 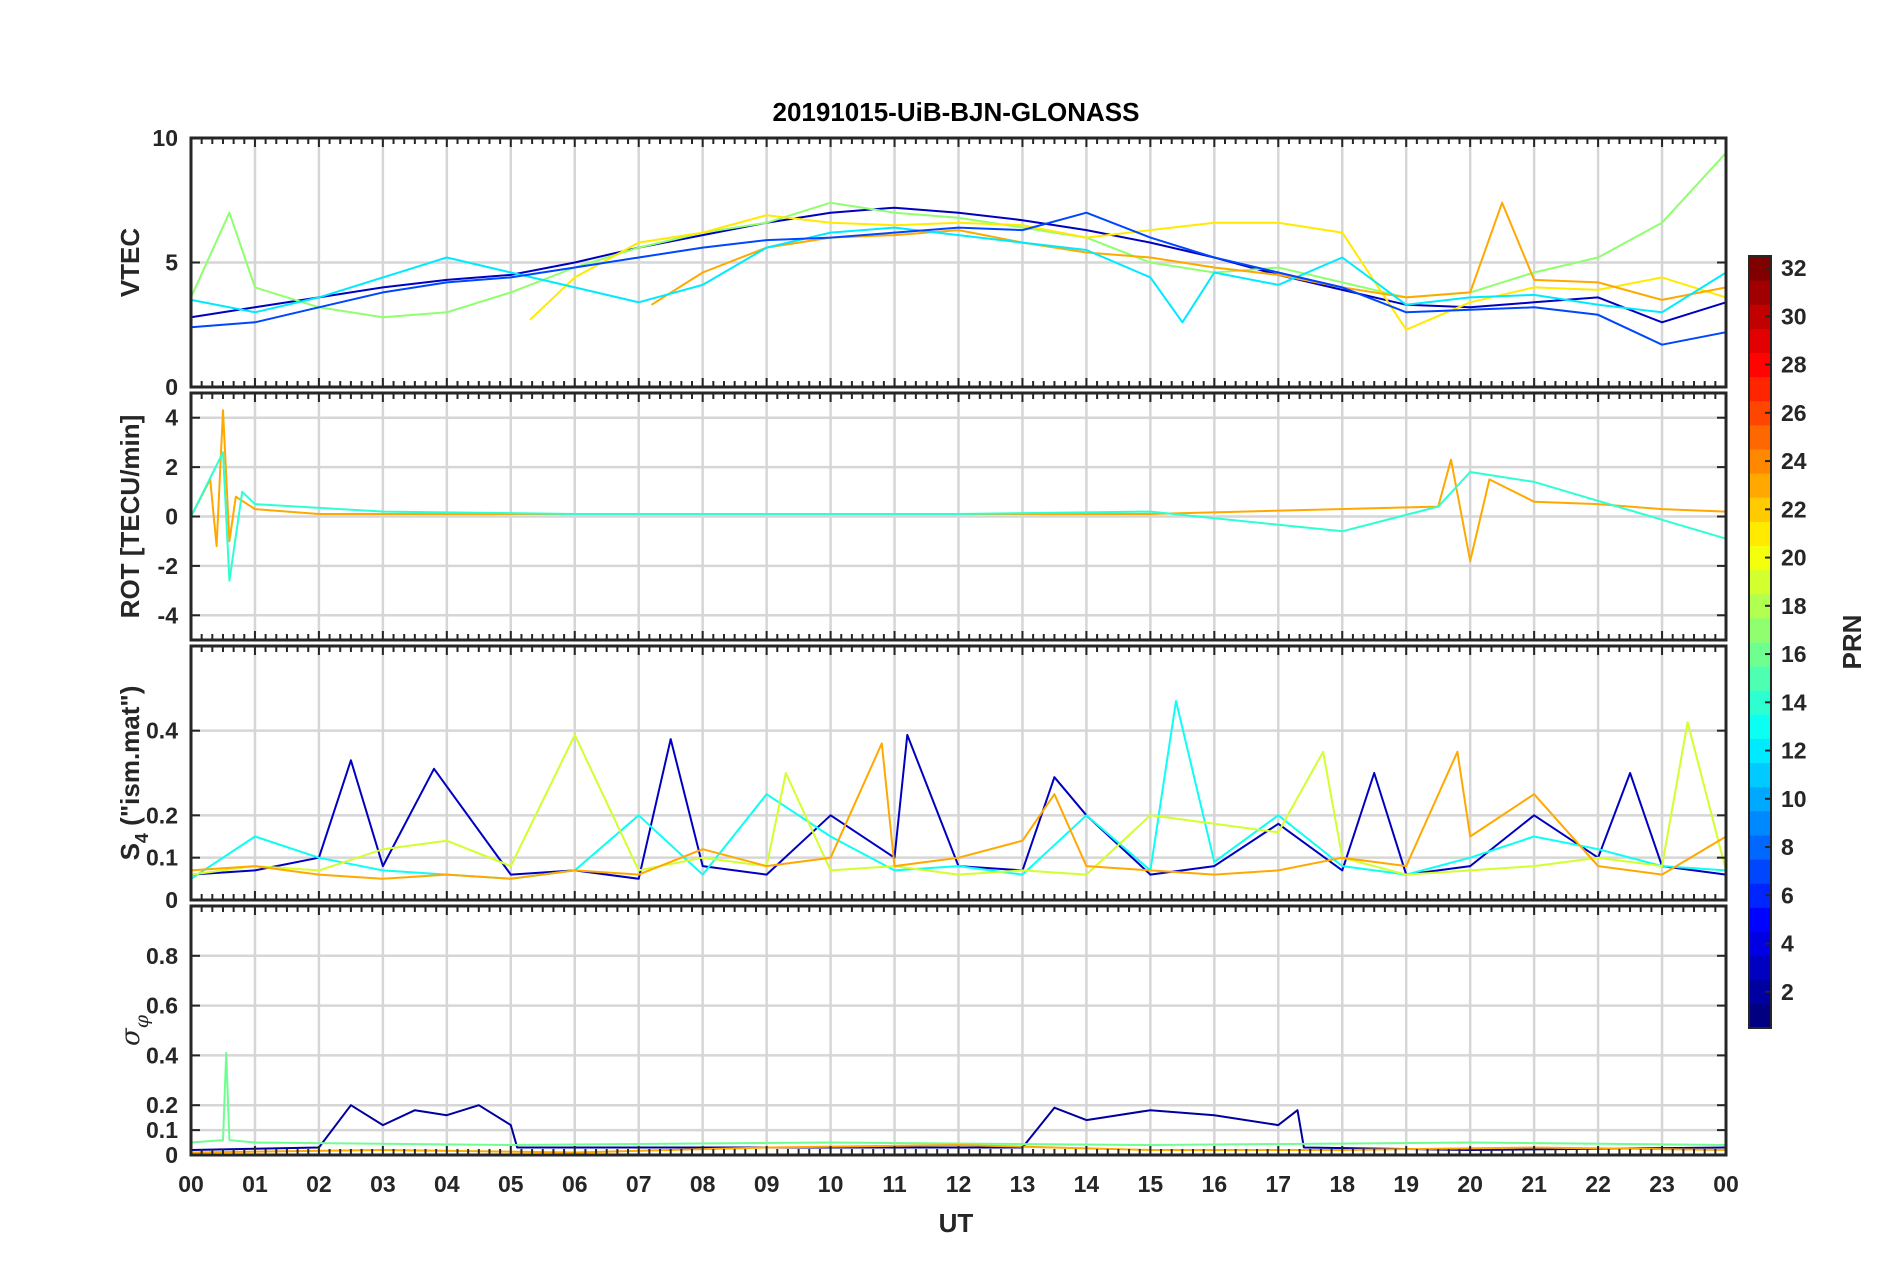 What do you see at coordinates (130, 759) in the screenshot?
I see `y-axis-label-rest: ("ism.mat")` at bounding box center [130, 759].